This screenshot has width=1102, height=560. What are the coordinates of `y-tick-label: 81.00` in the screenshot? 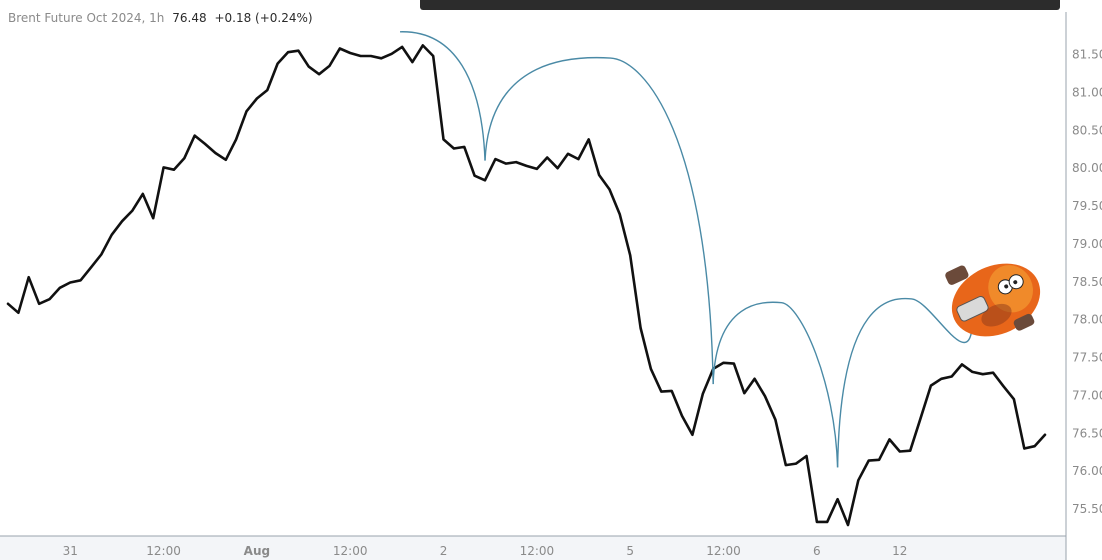 It's located at (1087, 92).